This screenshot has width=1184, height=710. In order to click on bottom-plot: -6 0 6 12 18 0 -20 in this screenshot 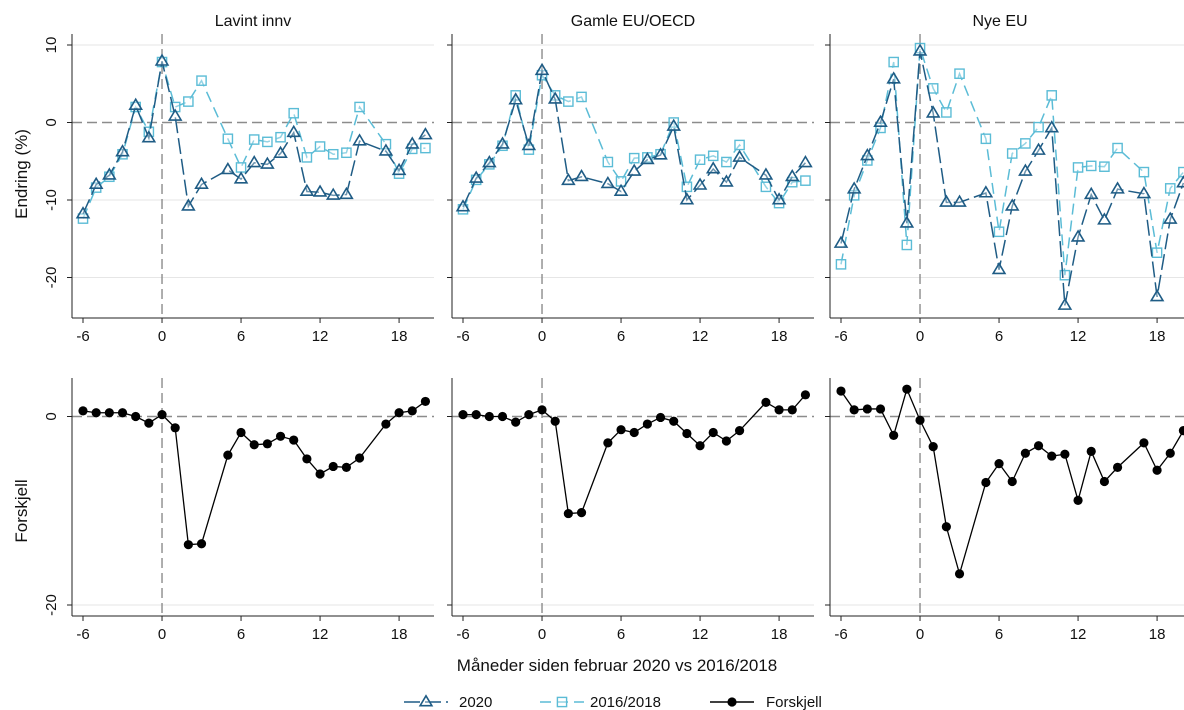, I will do `click(238, 510)`.